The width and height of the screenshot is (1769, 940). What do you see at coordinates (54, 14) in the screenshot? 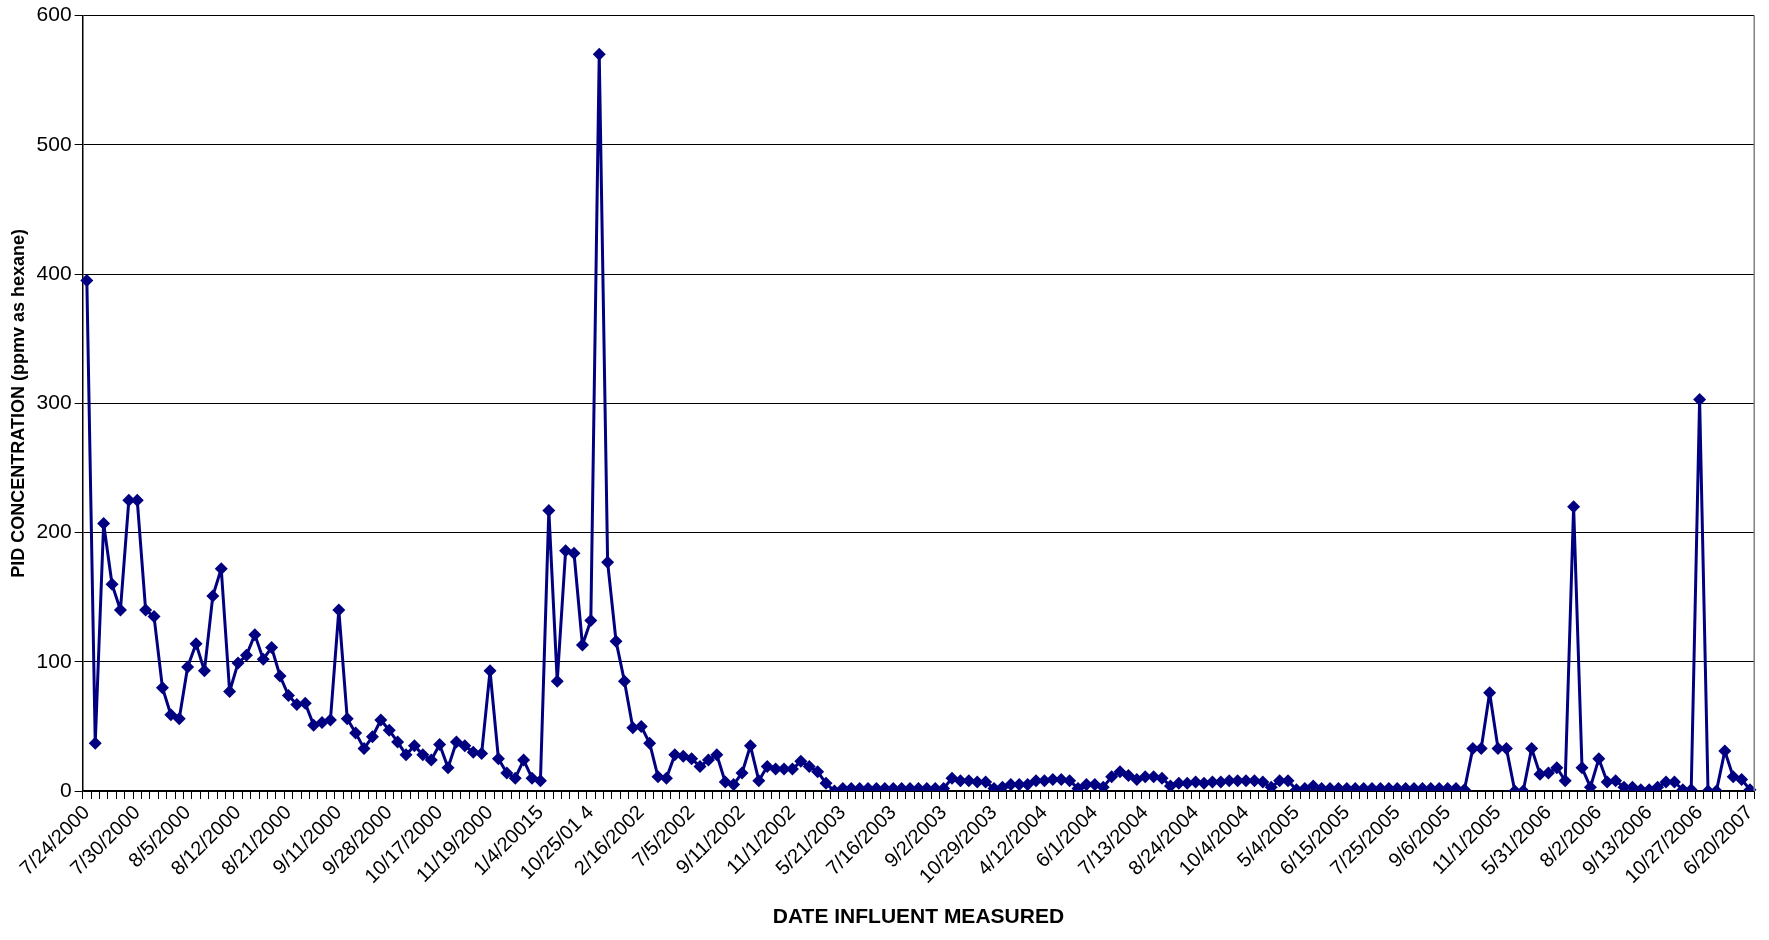
I see `y-tick-label: 600` at bounding box center [54, 14].